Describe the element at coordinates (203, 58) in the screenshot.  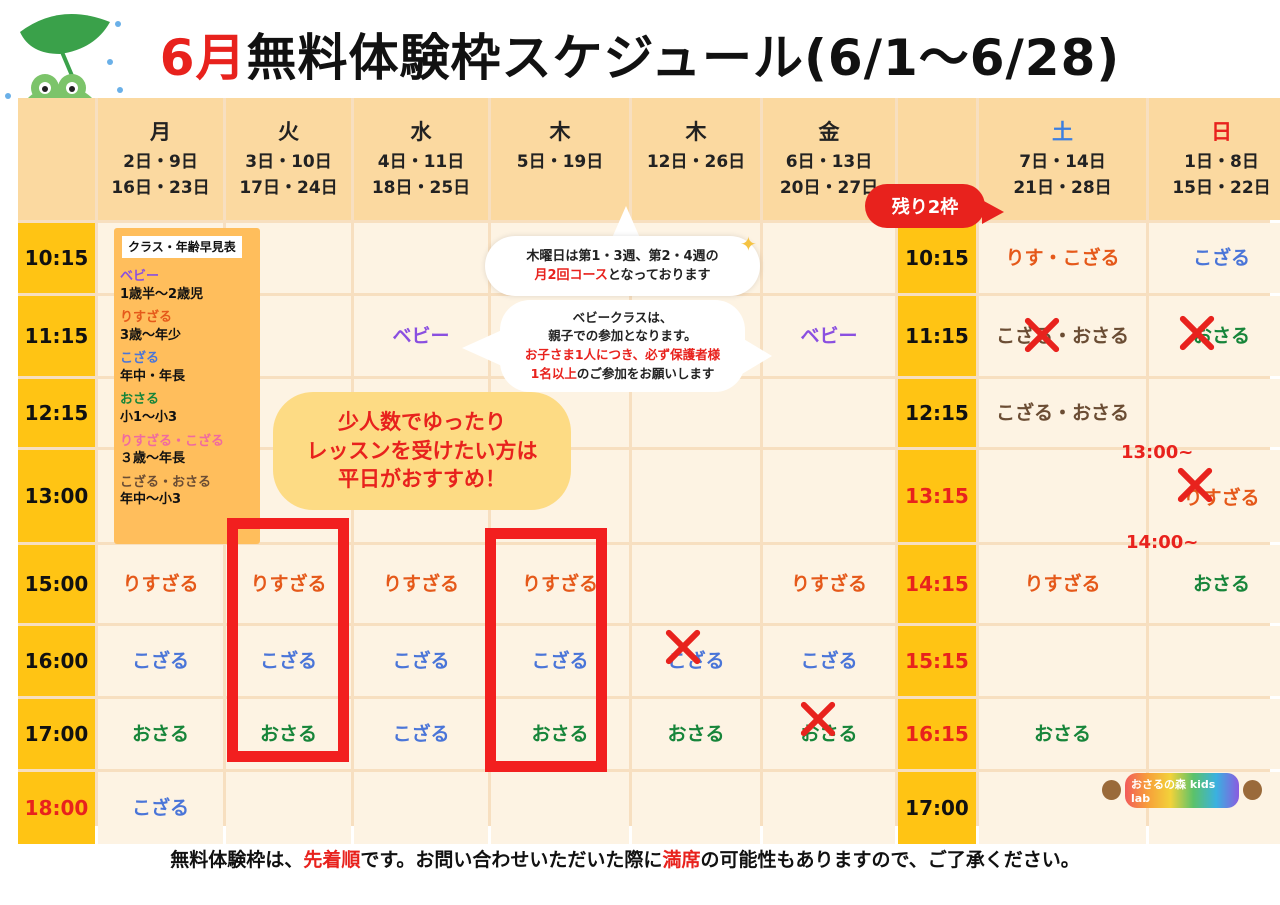
I see `title-month: 6月` at that location.